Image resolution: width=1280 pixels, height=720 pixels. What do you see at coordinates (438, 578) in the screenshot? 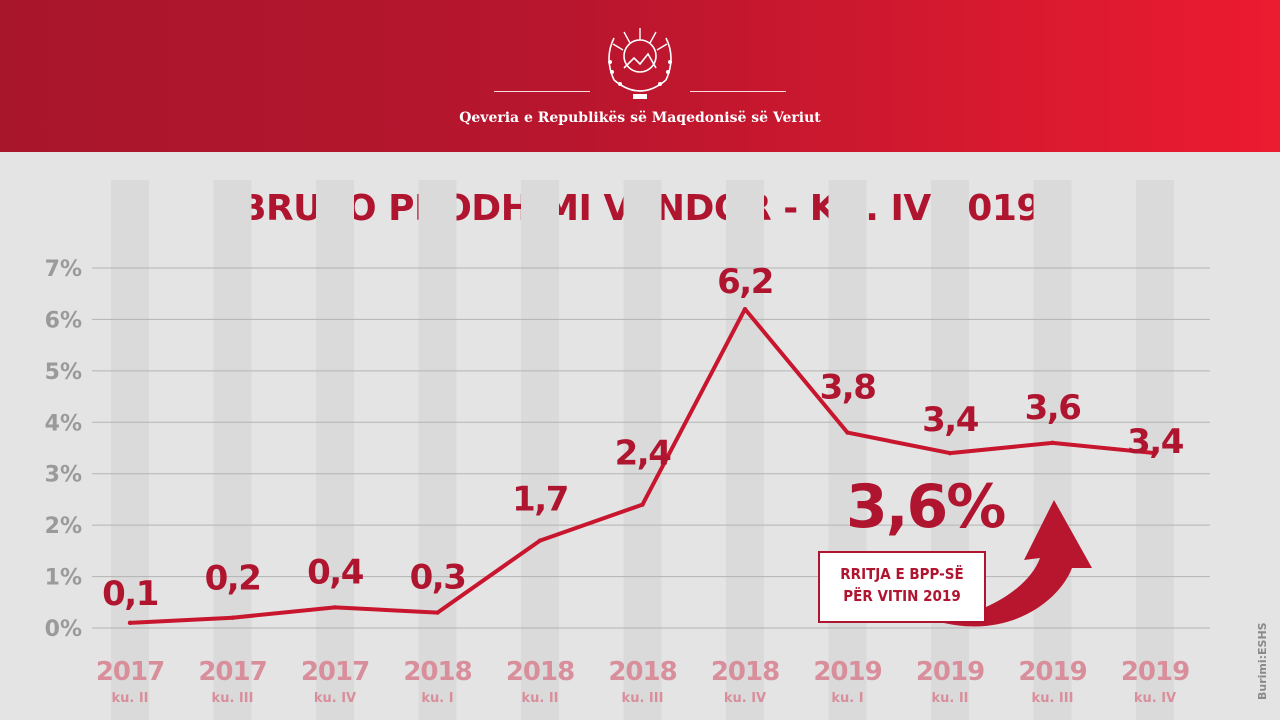
I see `data-label: 0,3` at bounding box center [438, 578].